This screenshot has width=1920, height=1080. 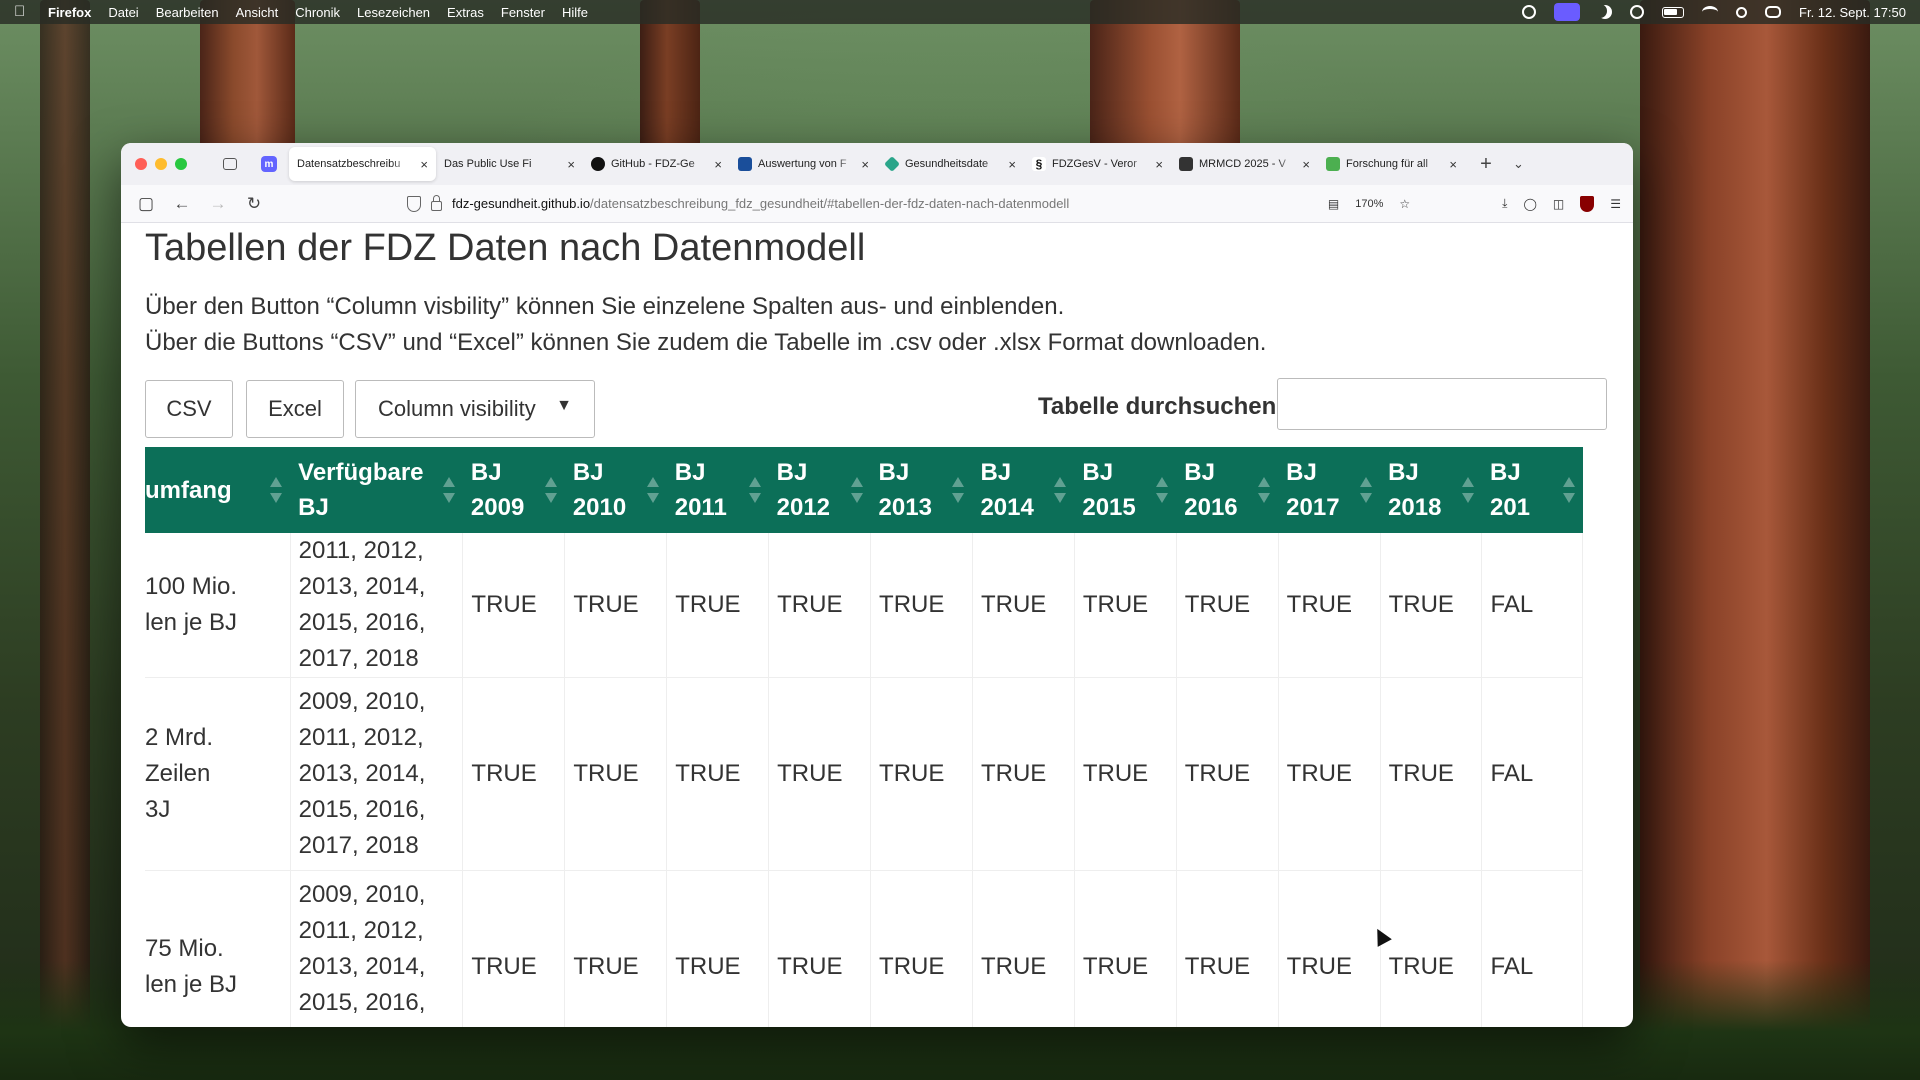 I want to click on column-header-label: BJ 2011, so click(x=700, y=490).